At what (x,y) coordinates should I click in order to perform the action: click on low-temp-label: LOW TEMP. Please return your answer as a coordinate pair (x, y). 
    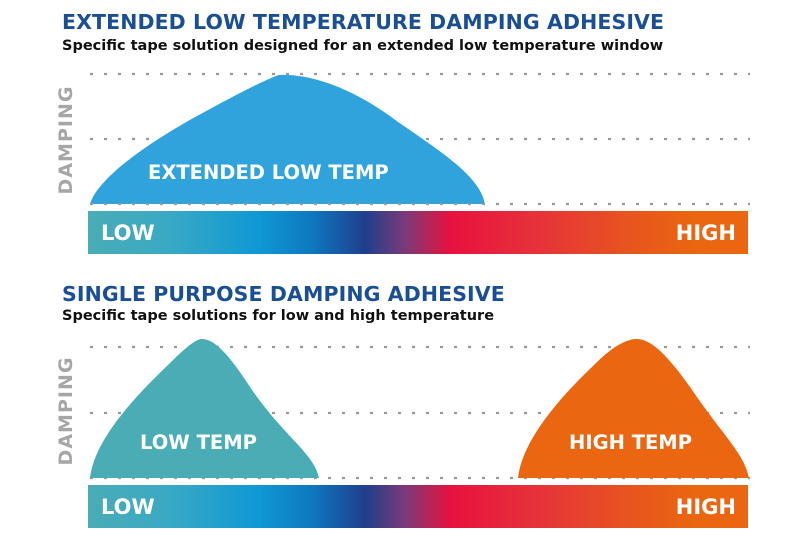
    Looking at the image, I should click on (198, 442).